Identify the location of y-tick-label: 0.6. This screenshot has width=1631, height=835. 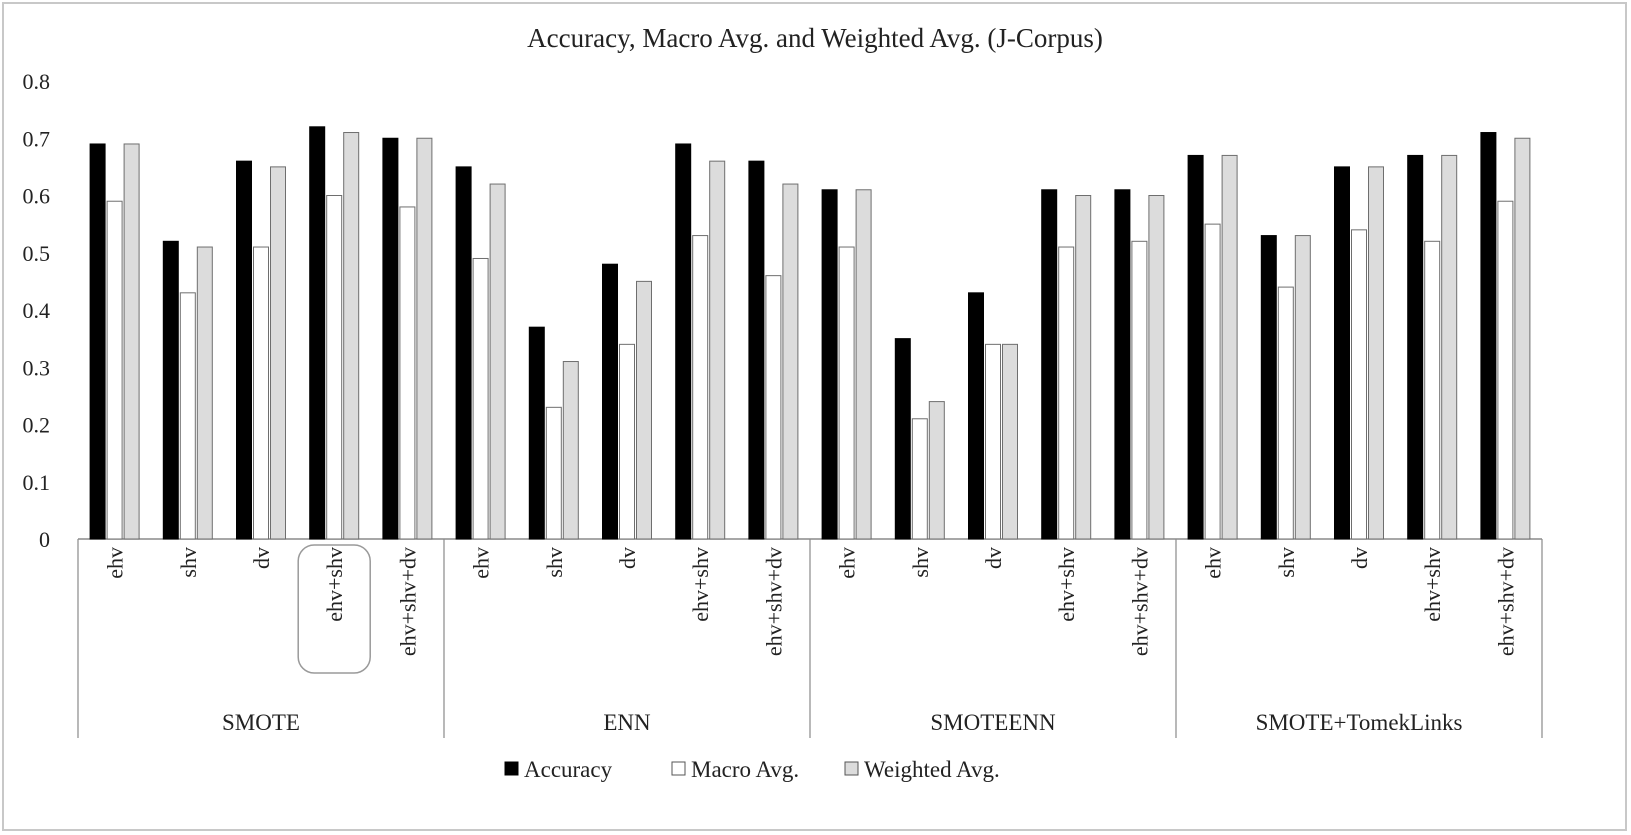
(37, 196).